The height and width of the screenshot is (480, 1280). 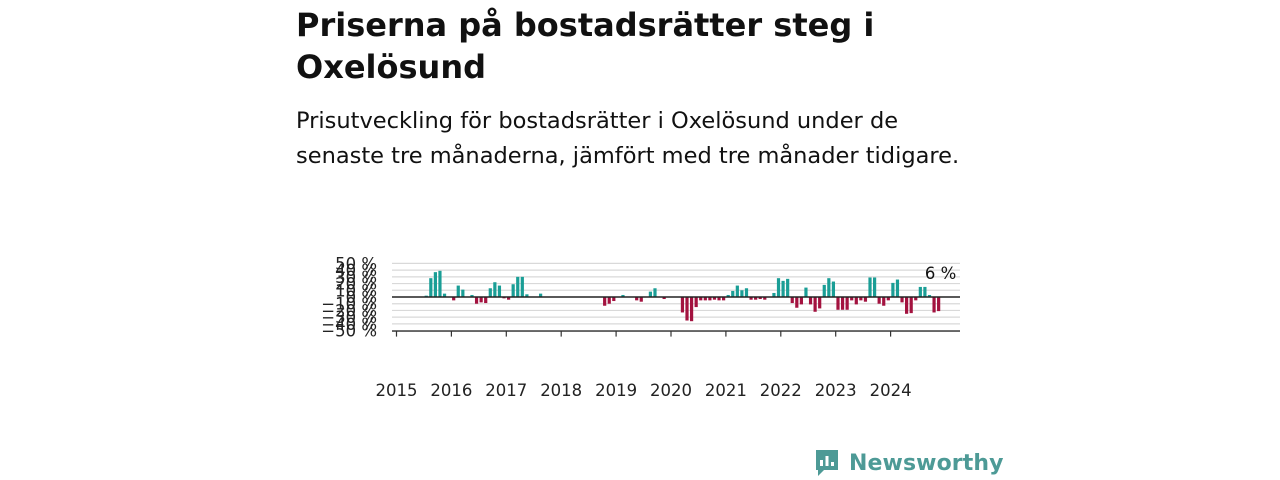 What do you see at coordinates (671, 390) in the screenshot?
I see `x-tick-label: 2020` at bounding box center [671, 390].